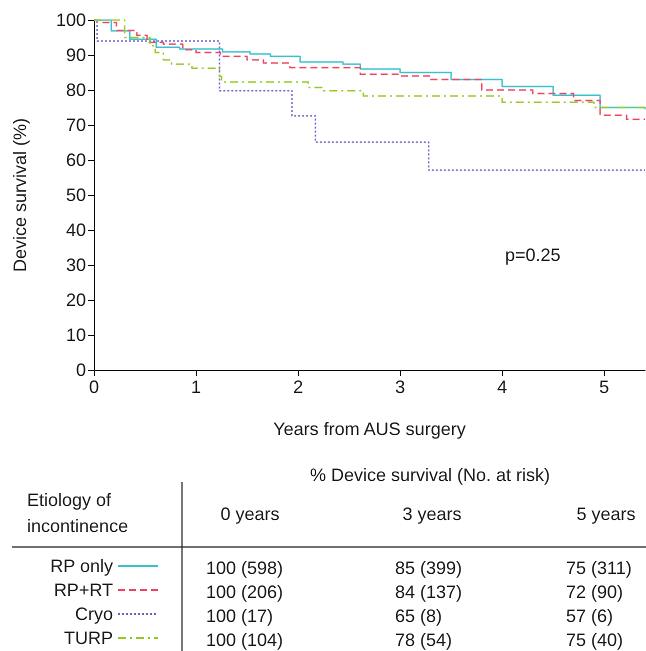 Image resolution: width=646 pixels, height=651 pixels. Describe the element at coordinates (595, 640) in the screenshot. I see `text: 75 (40)` at that location.